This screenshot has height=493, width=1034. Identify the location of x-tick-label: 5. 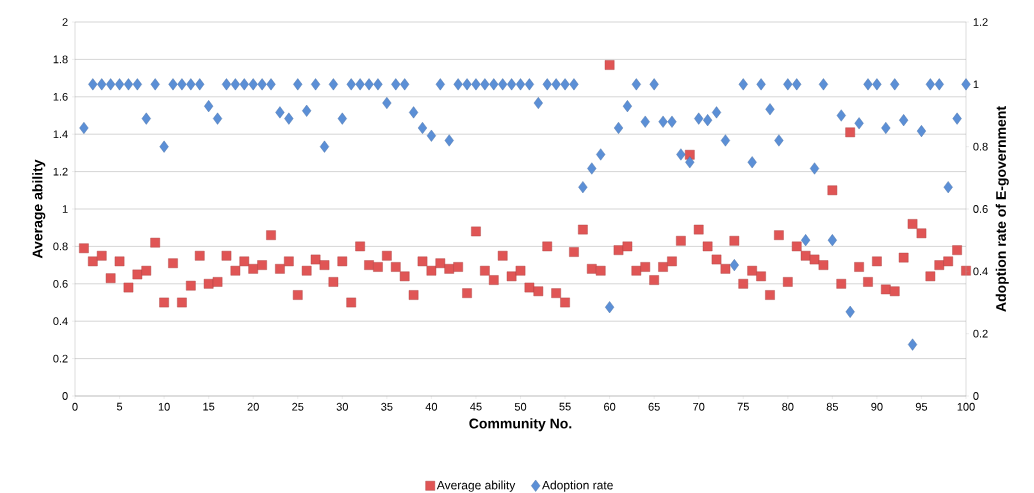
(119, 406).